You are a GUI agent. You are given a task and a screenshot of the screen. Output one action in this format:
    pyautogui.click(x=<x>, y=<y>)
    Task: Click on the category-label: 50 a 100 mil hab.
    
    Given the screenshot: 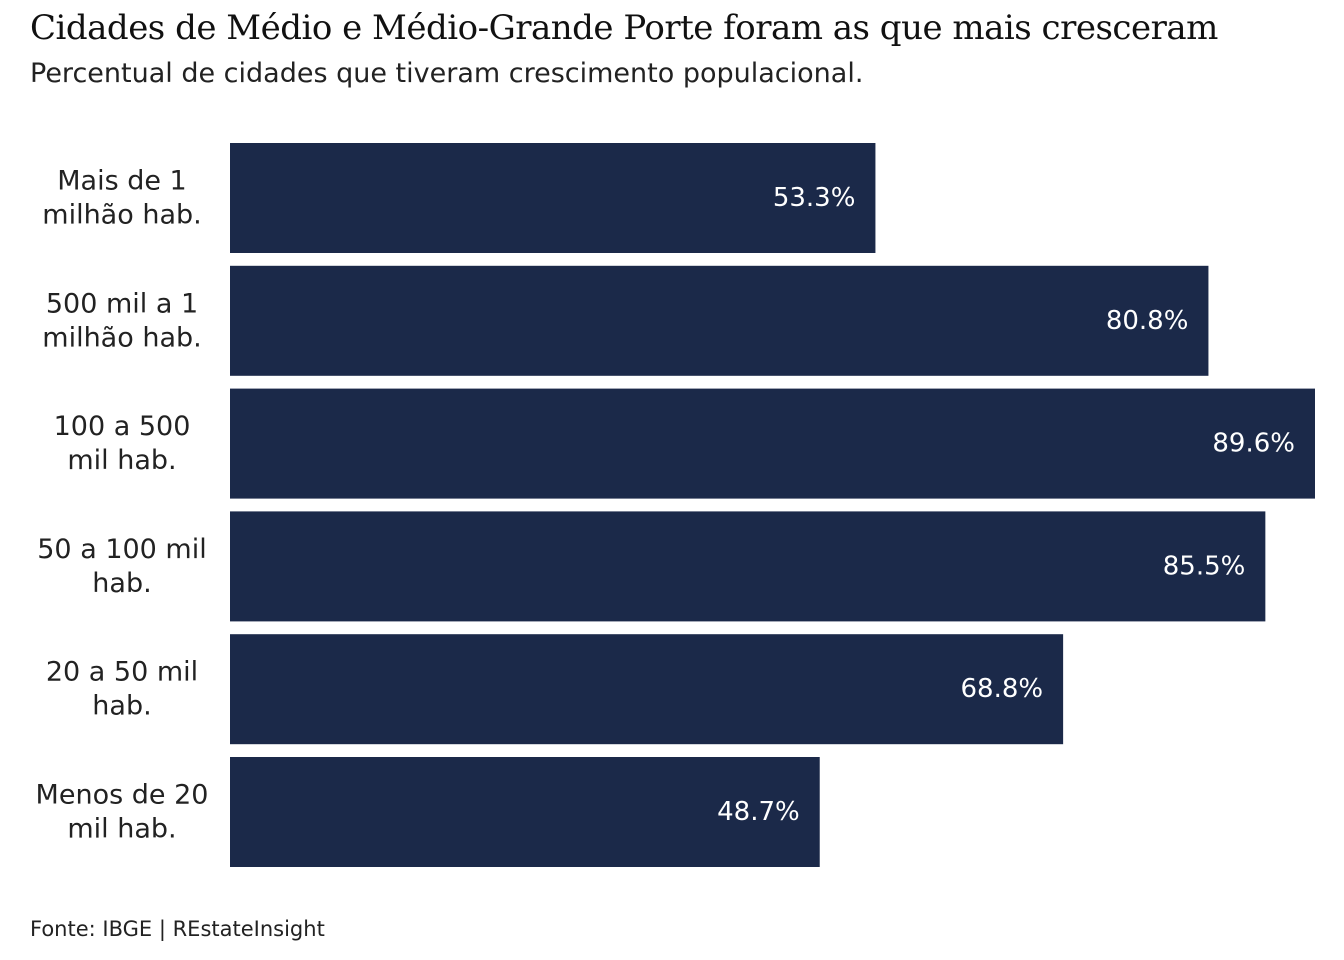 What is the action you would take?
    pyautogui.click(x=122, y=566)
    